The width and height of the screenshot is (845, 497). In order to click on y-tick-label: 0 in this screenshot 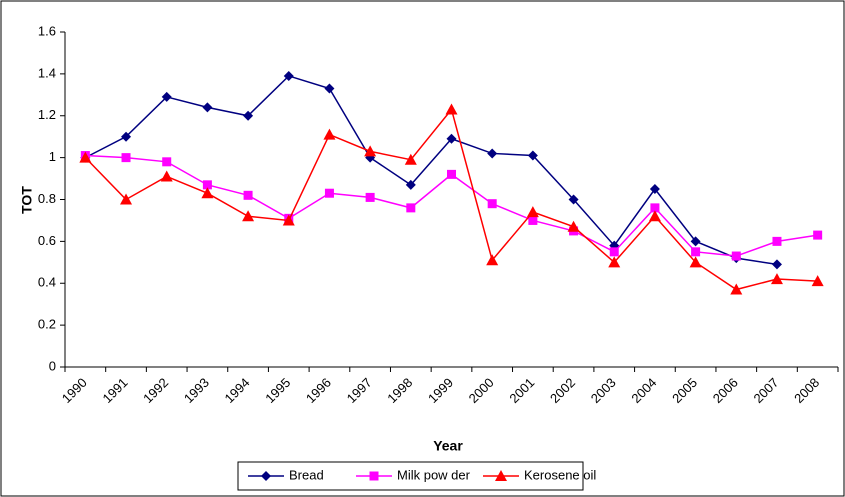, I will do `click(52, 365)`.